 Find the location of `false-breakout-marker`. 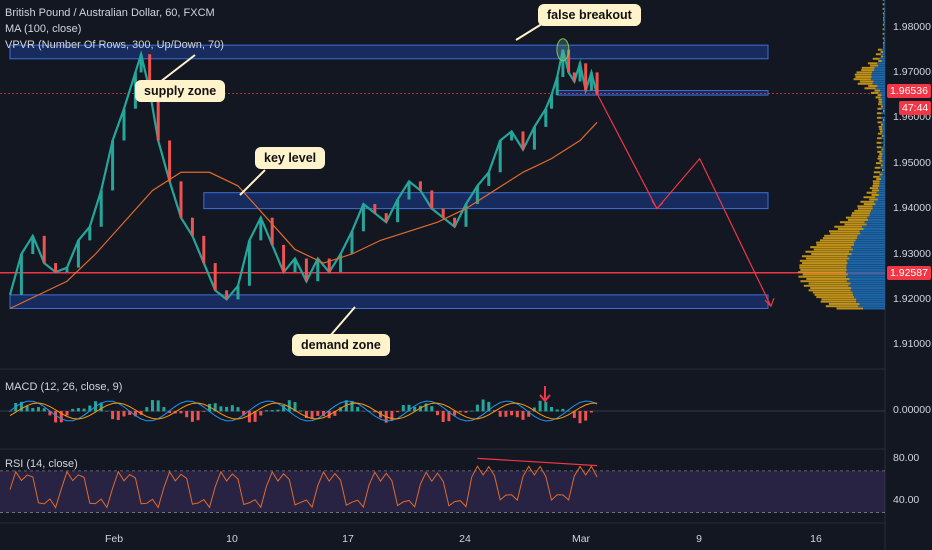

false-breakout-marker is located at coordinates (563, 50).